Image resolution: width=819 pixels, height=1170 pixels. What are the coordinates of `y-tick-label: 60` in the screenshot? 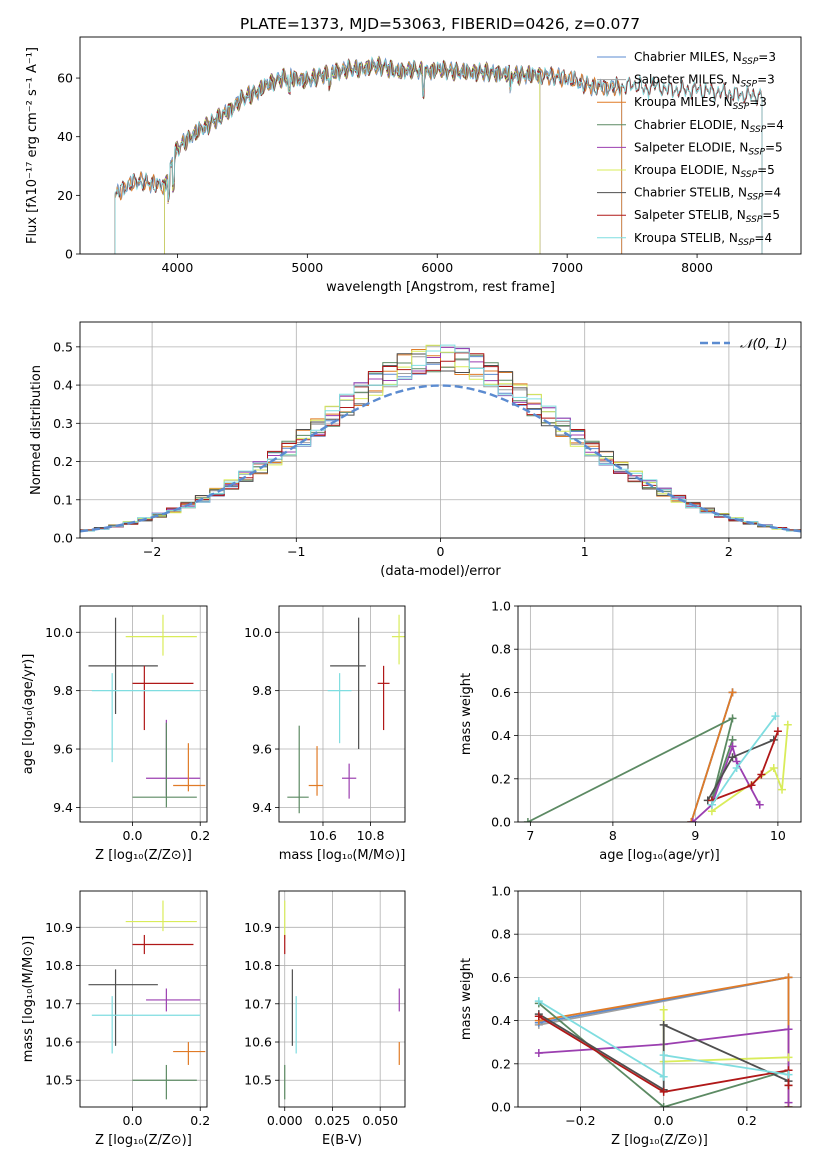 It's located at (65, 78).